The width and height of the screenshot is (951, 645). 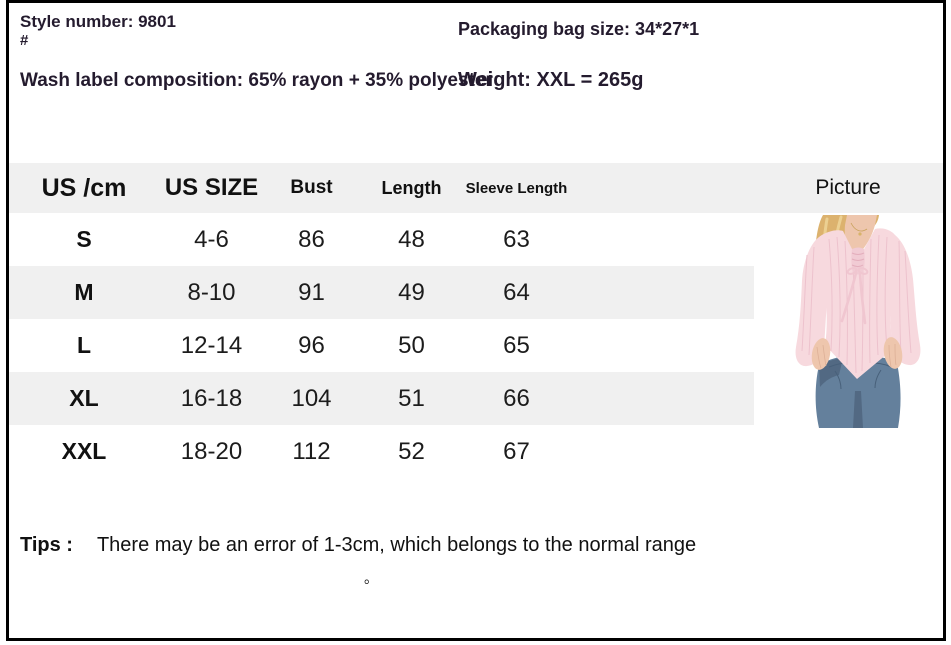 I want to click on product-photo, so click(x=858, y=321).